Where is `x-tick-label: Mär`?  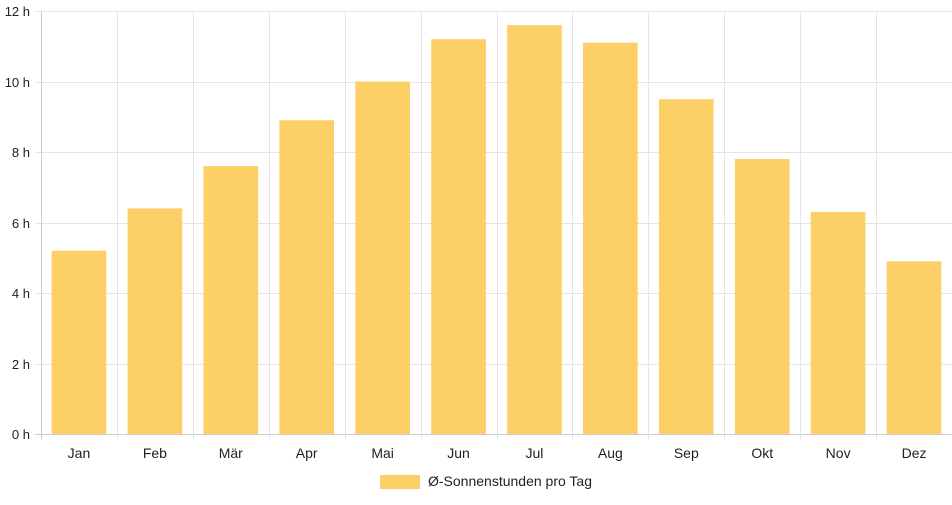
x-tick-label: Mär is located at coordinates (231, 453).